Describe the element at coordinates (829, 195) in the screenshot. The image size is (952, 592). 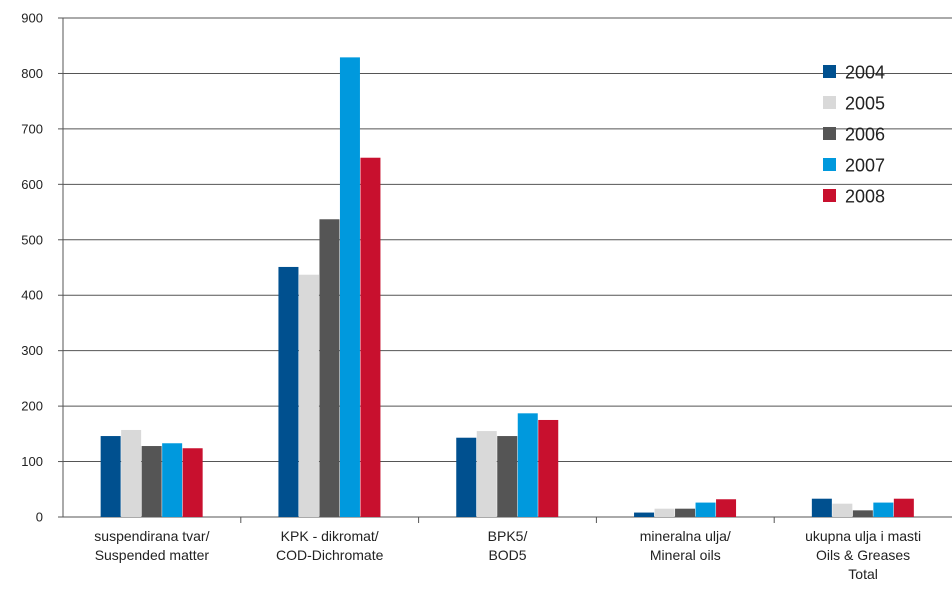
I see `legend-swatch-2008` at that location.